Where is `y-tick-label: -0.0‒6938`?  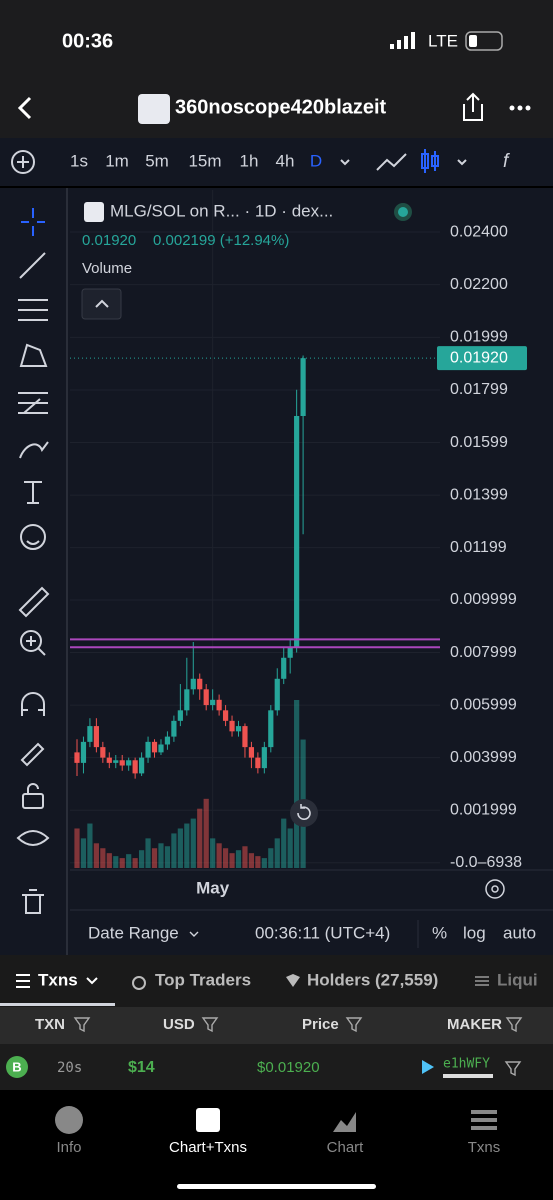 y-tick-label: -0.0‒6938 is located at coordinates (486, 862).